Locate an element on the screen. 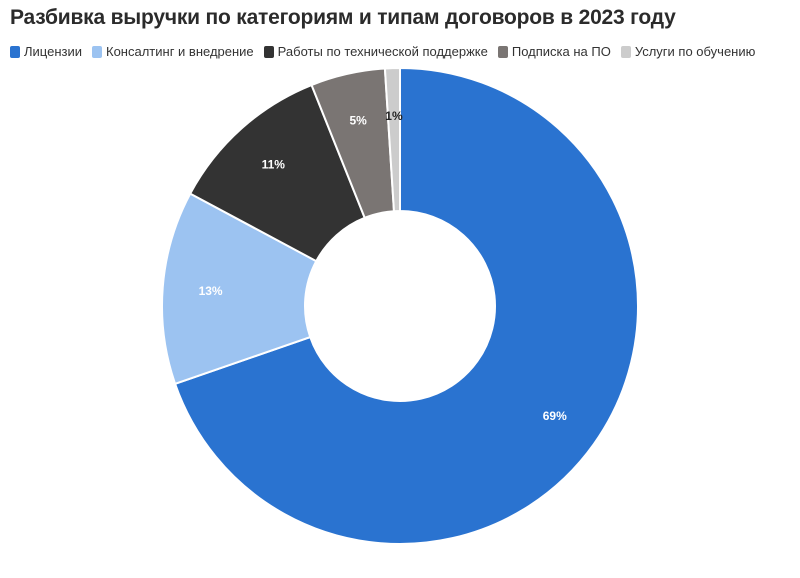  legend-item-training: Услуги по обучению is located at coordinates (688, 51).